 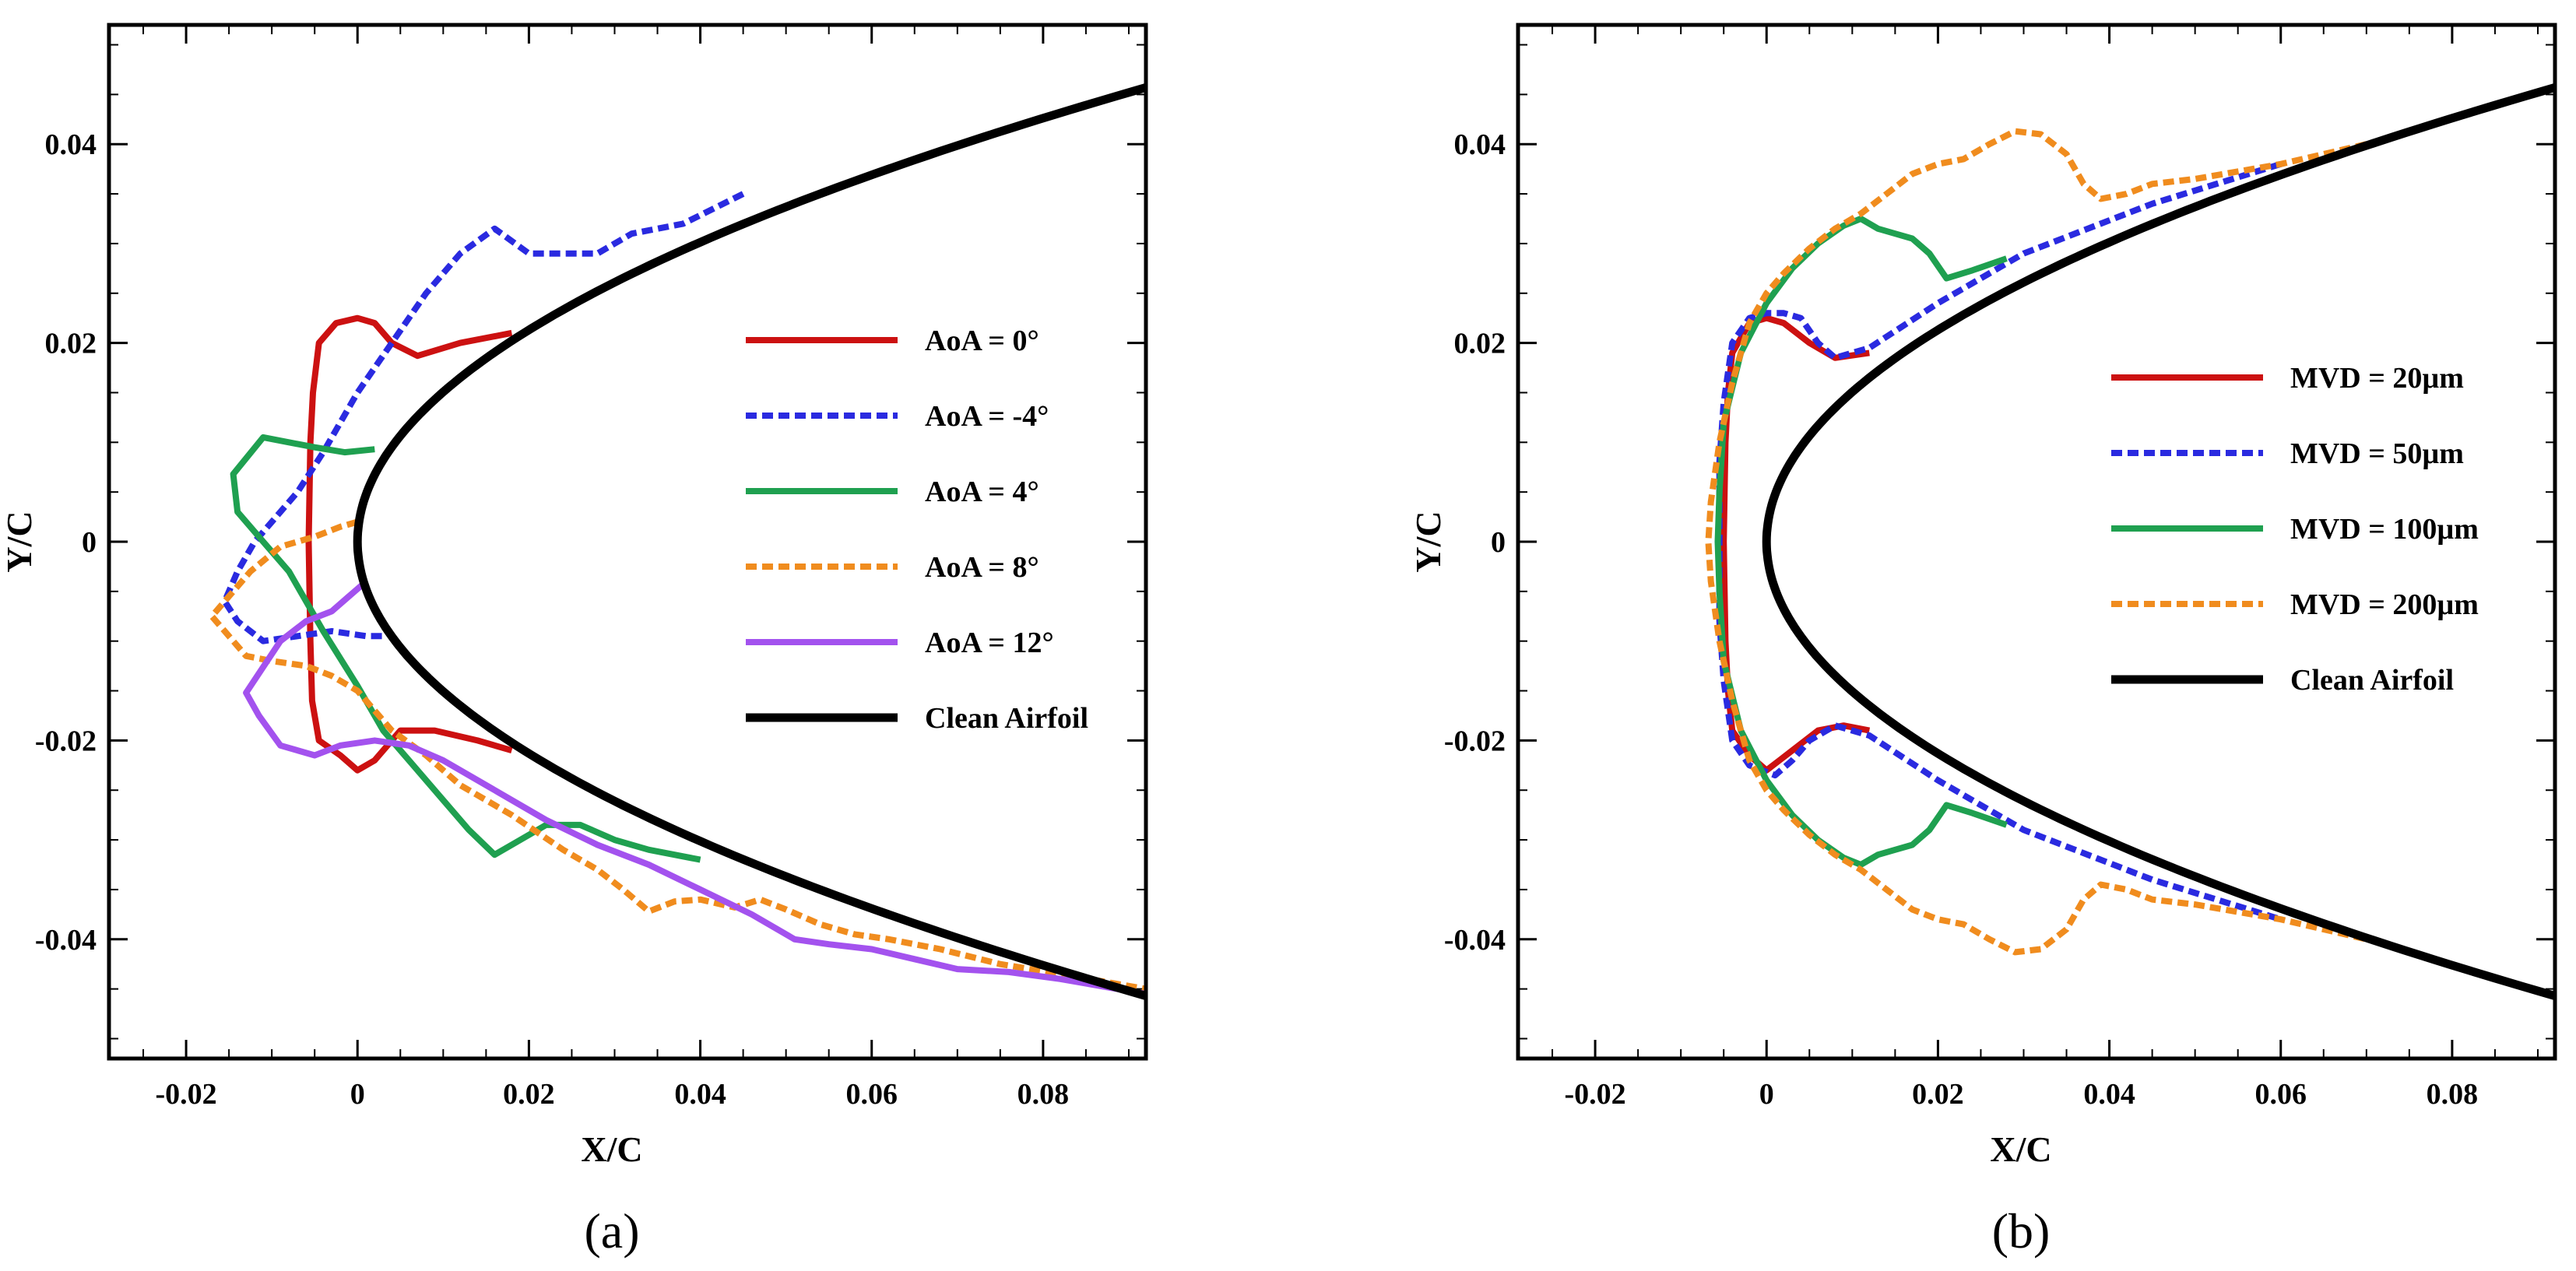 I want to click on series-line-mvd-100-m, so click(x=1861, y=542).